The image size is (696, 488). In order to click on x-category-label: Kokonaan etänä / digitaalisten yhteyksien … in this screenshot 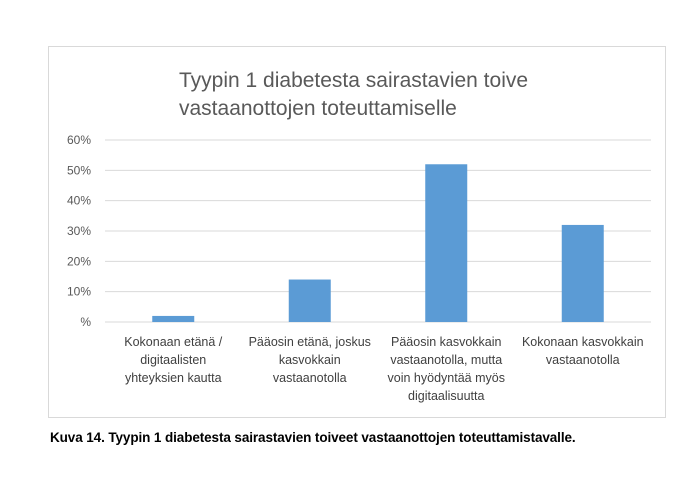, I will do `click(173, 360)`.